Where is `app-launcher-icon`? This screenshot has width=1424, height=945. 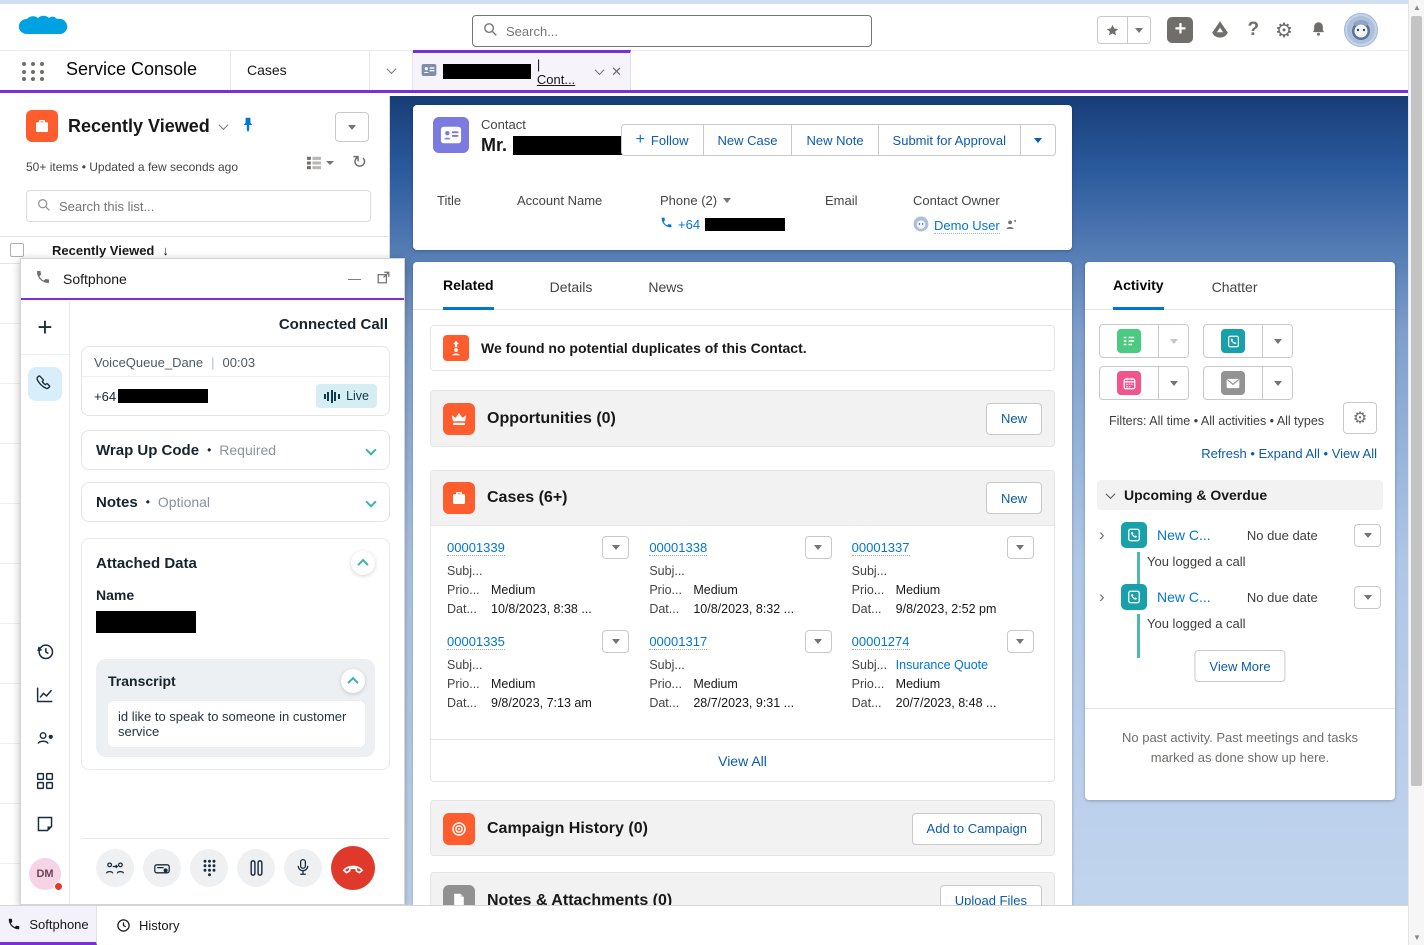 app-launcher-icon is located at coordinates (34, 72).